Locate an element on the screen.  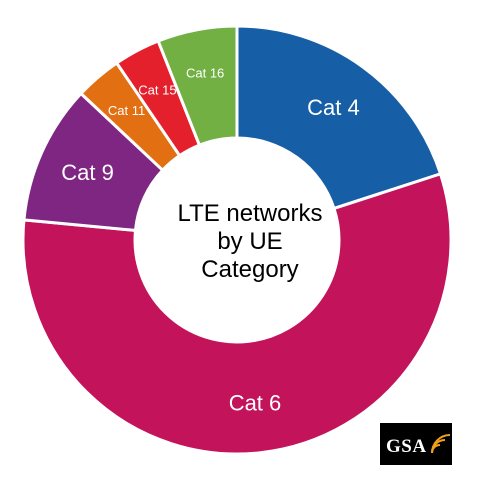
center-label: LTE networks by UE Category is located at coordinates (250, 242).